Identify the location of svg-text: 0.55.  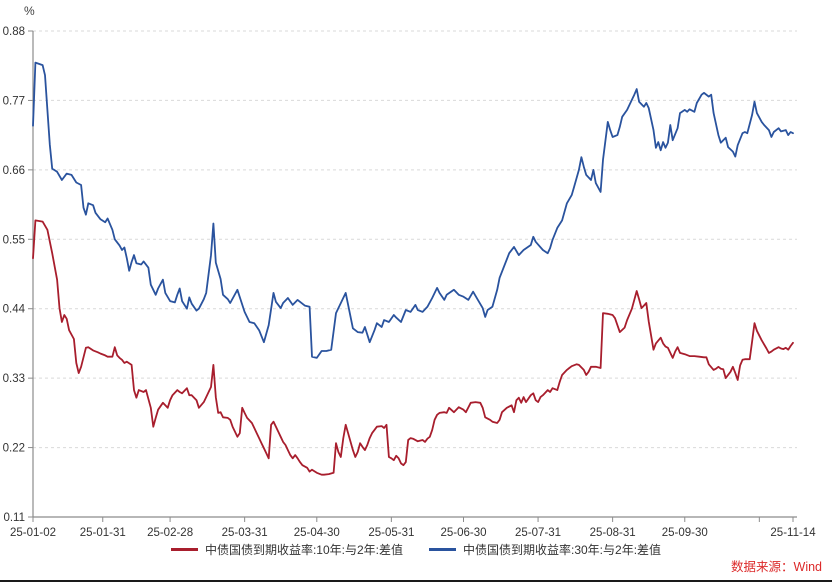
(14, 240).